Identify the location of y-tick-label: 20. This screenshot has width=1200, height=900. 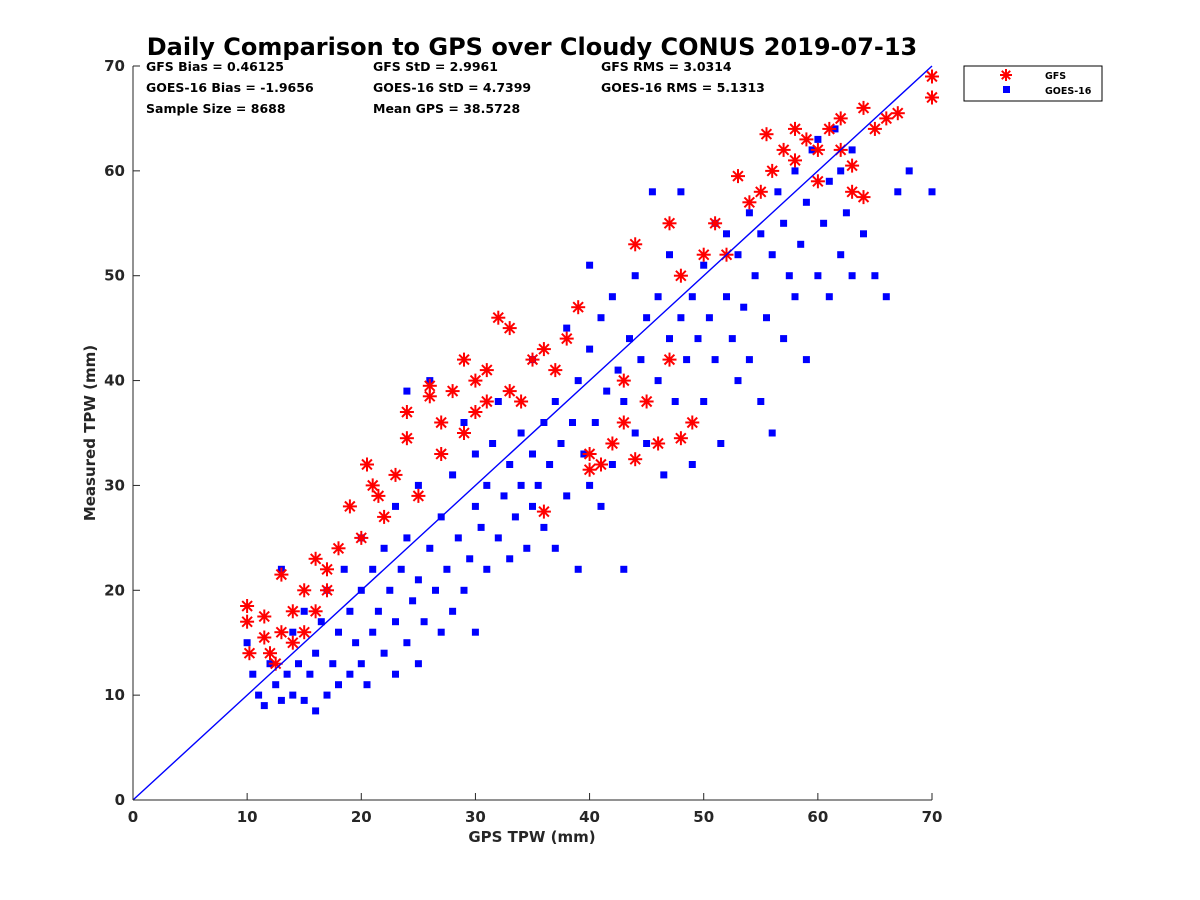
(114, 590).